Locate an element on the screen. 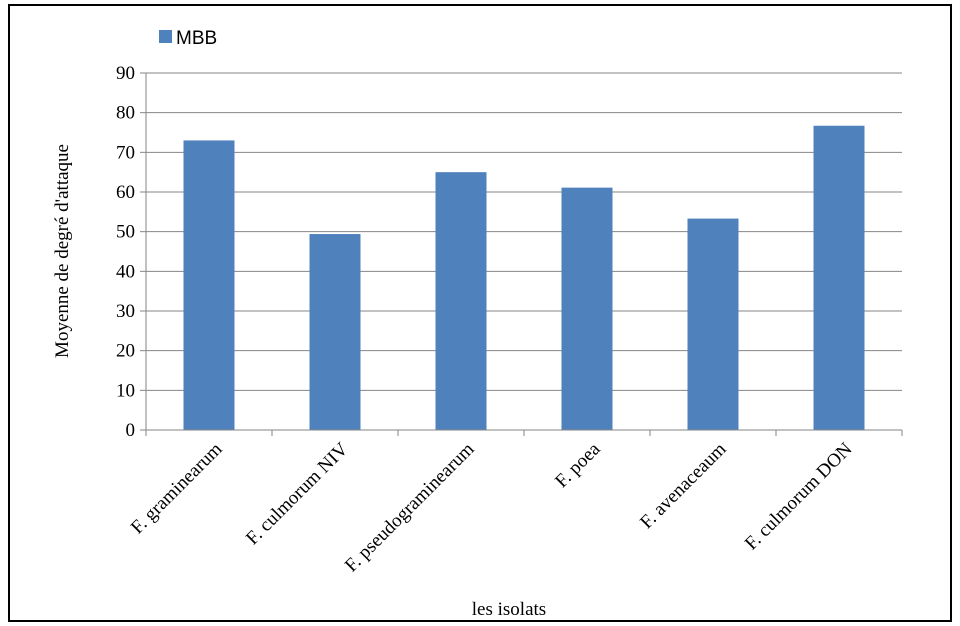 The height and width of the screenshot is (626, 960). y-tick-label: 30 is located at coordinates (125, 311).